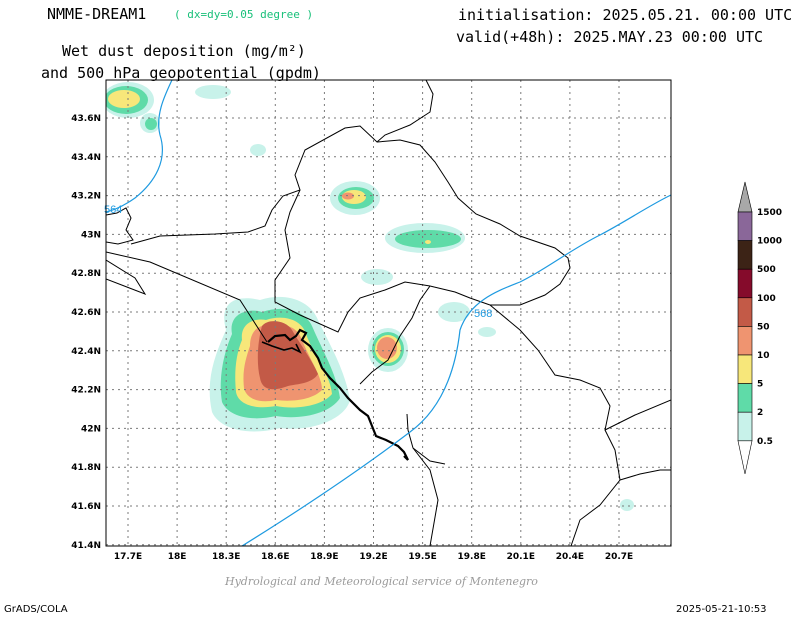 The width and height of the screenshot is (800, 618). What do you see at coordinates (766, 270) in the screenshot?
I see `legend-level-label: 500` at bounding box center [766, 270].